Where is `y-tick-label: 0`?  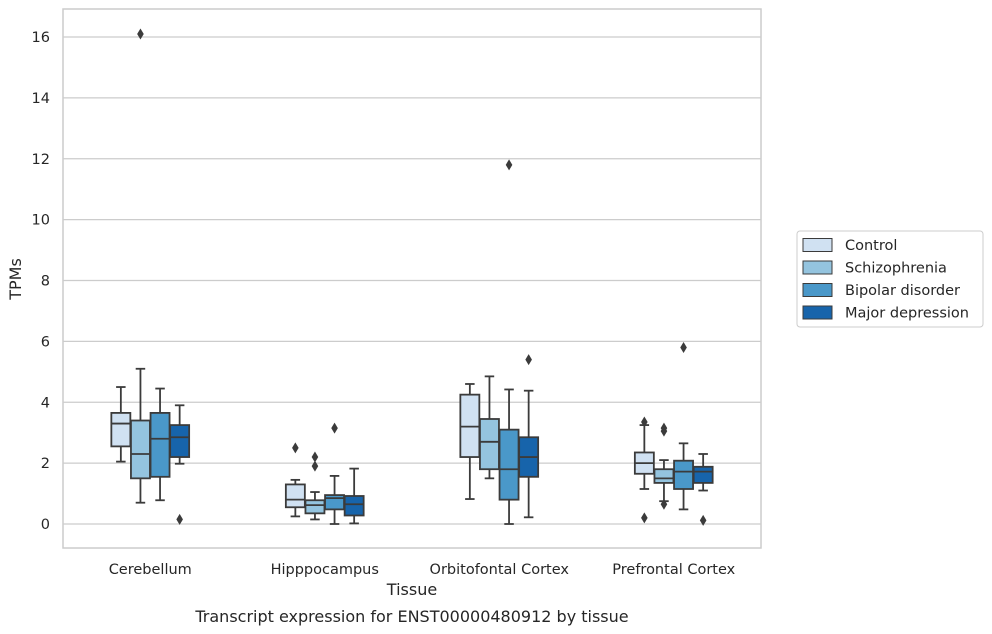 y-tick-label: 0 is located at coordinates (45, 525).